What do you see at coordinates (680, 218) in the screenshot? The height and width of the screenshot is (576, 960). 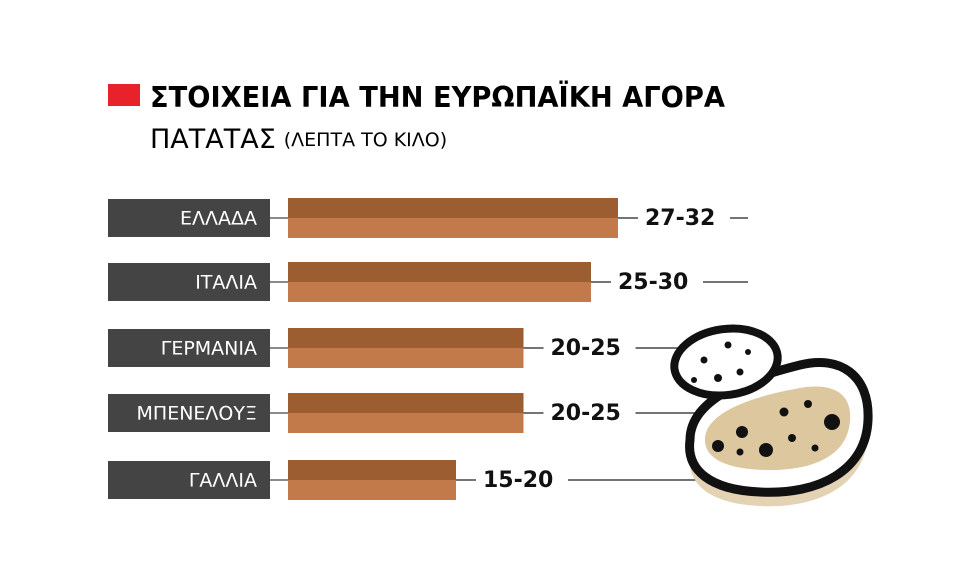 I see `value-label: 27-32` at bounding box center [680, 218].